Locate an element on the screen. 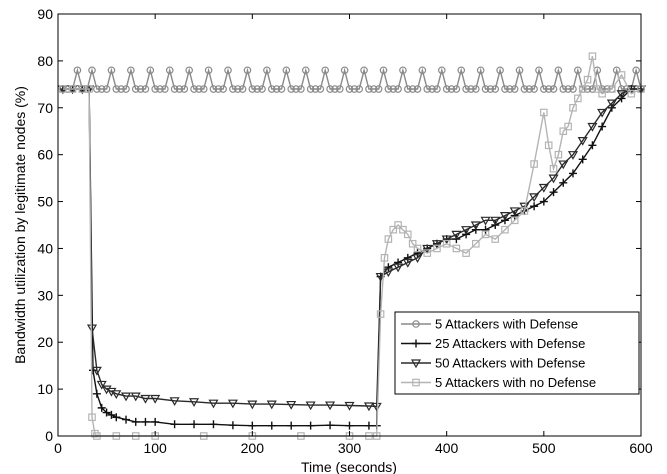 The image size is (667, 474). y-tick-label: 60 is located at coordinates (45, 155).